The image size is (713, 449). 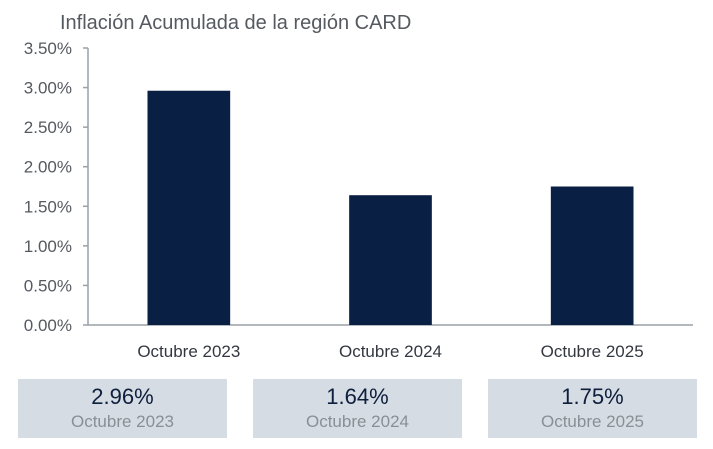 What do you see at coordinates (592, 396) in the screenshot?
I see `summary-value: 1.75%` at bounding box center [592, 396].